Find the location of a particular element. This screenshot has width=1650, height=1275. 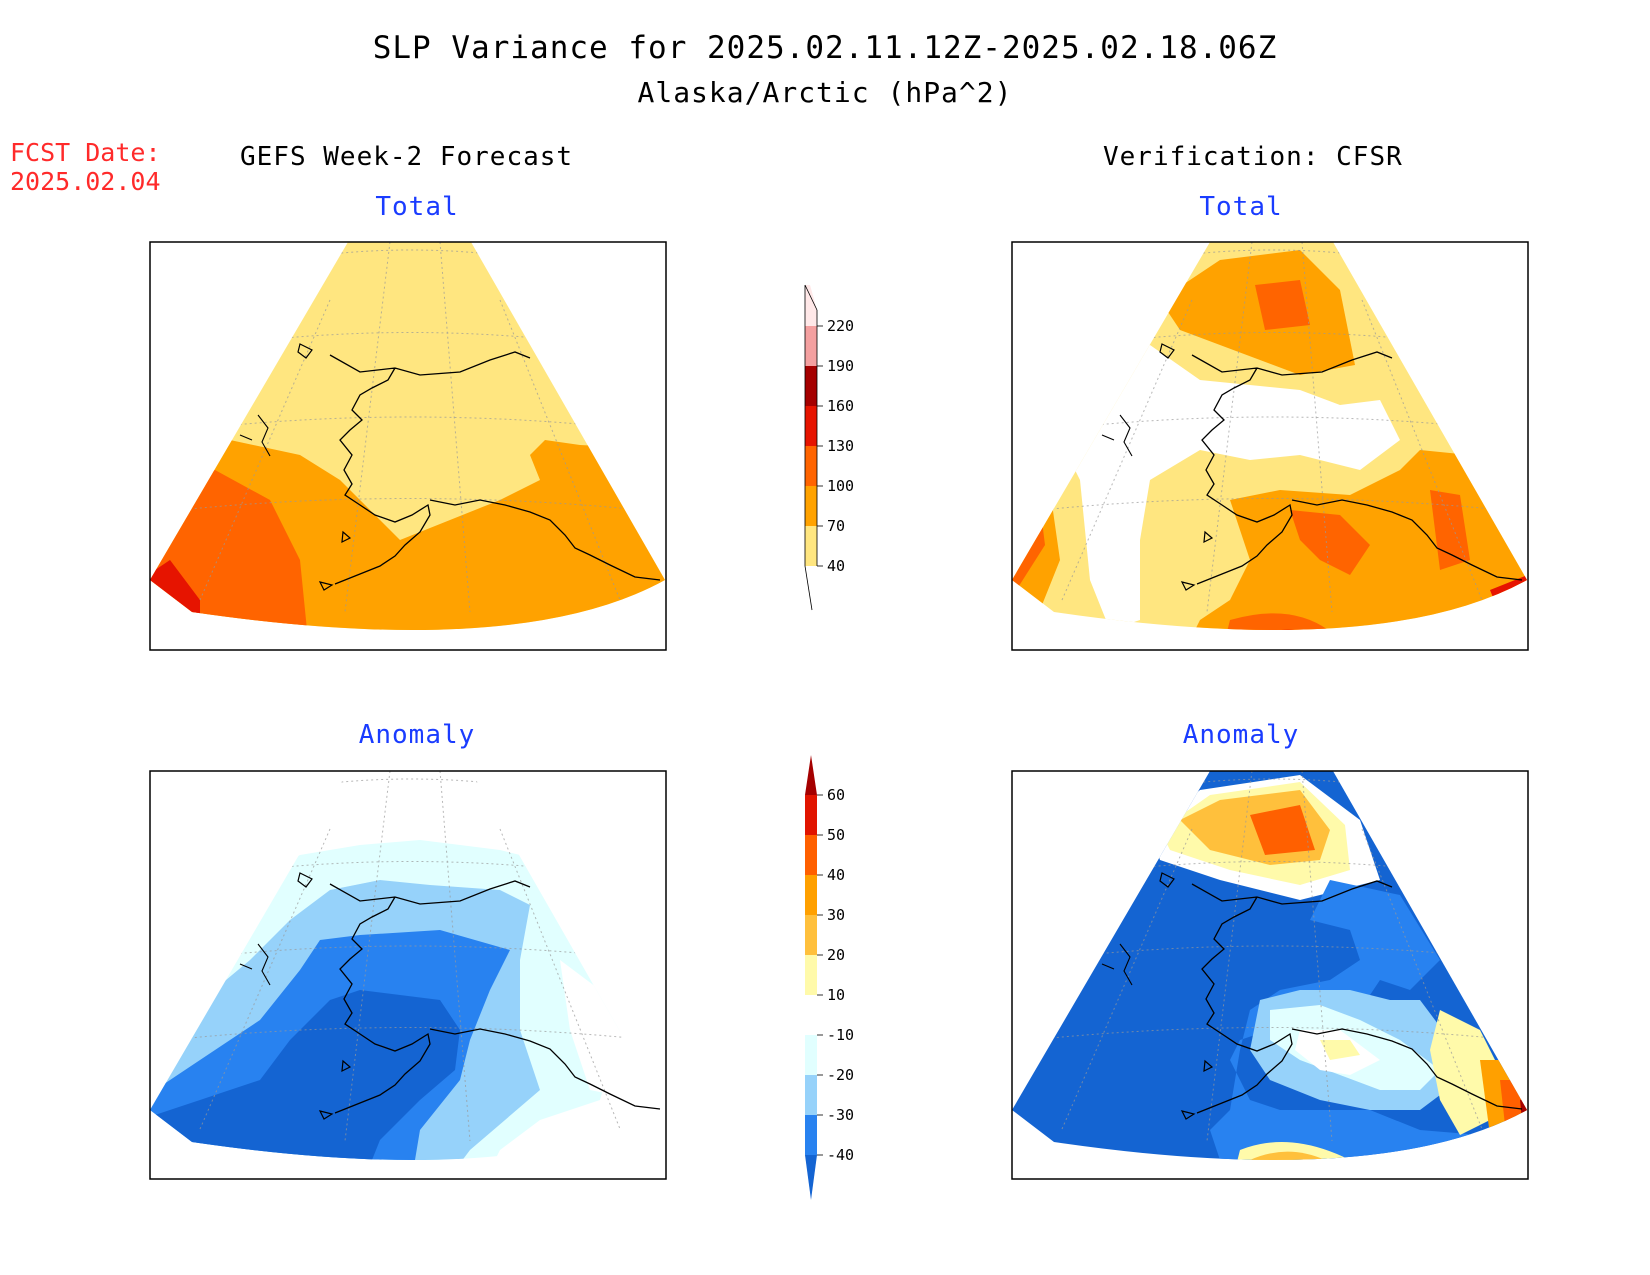

verification-total-map is located at coordinates (1270, 446).